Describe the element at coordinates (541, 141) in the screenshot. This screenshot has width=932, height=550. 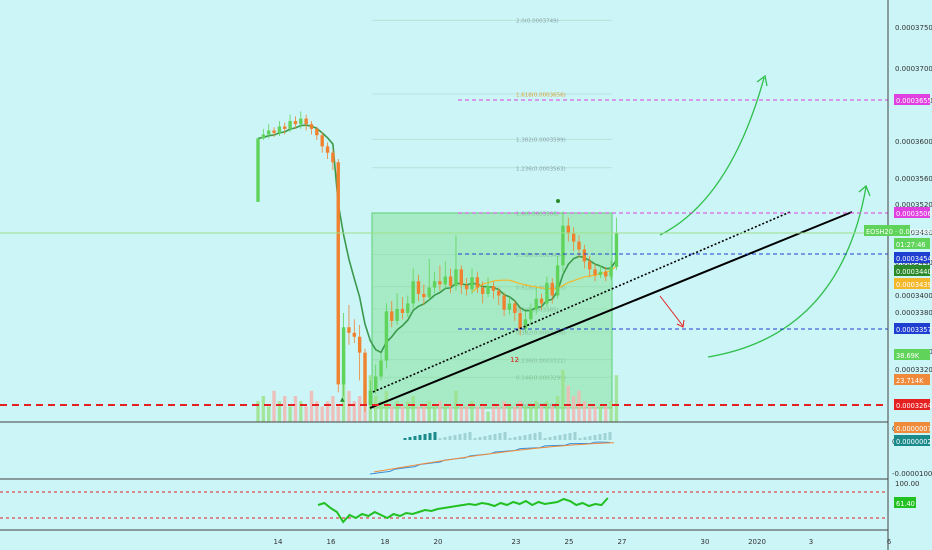
I see `fib-label: 1.382(0.0003599)` at that location.